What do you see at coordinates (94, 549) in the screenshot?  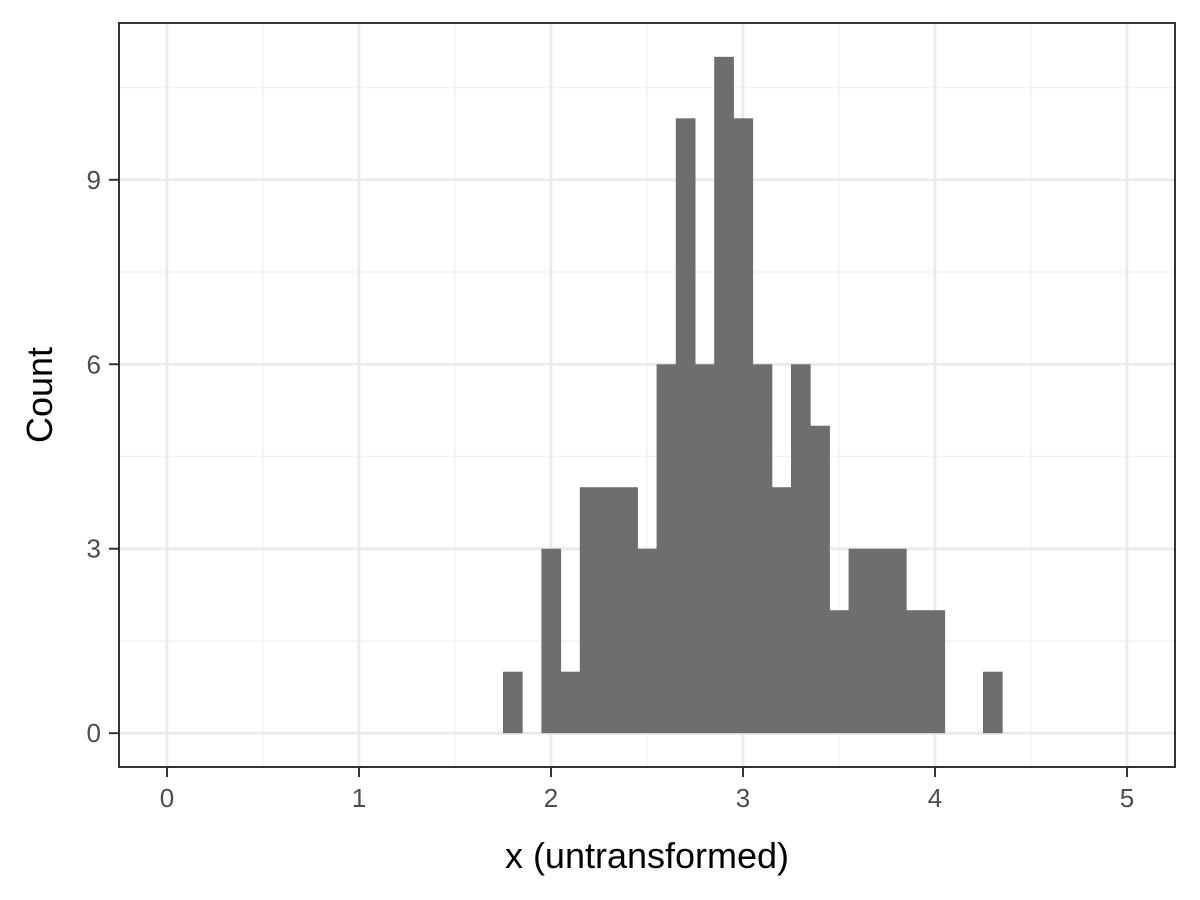 I see `y-tick-label: 3` at bounding box center [94, 549].